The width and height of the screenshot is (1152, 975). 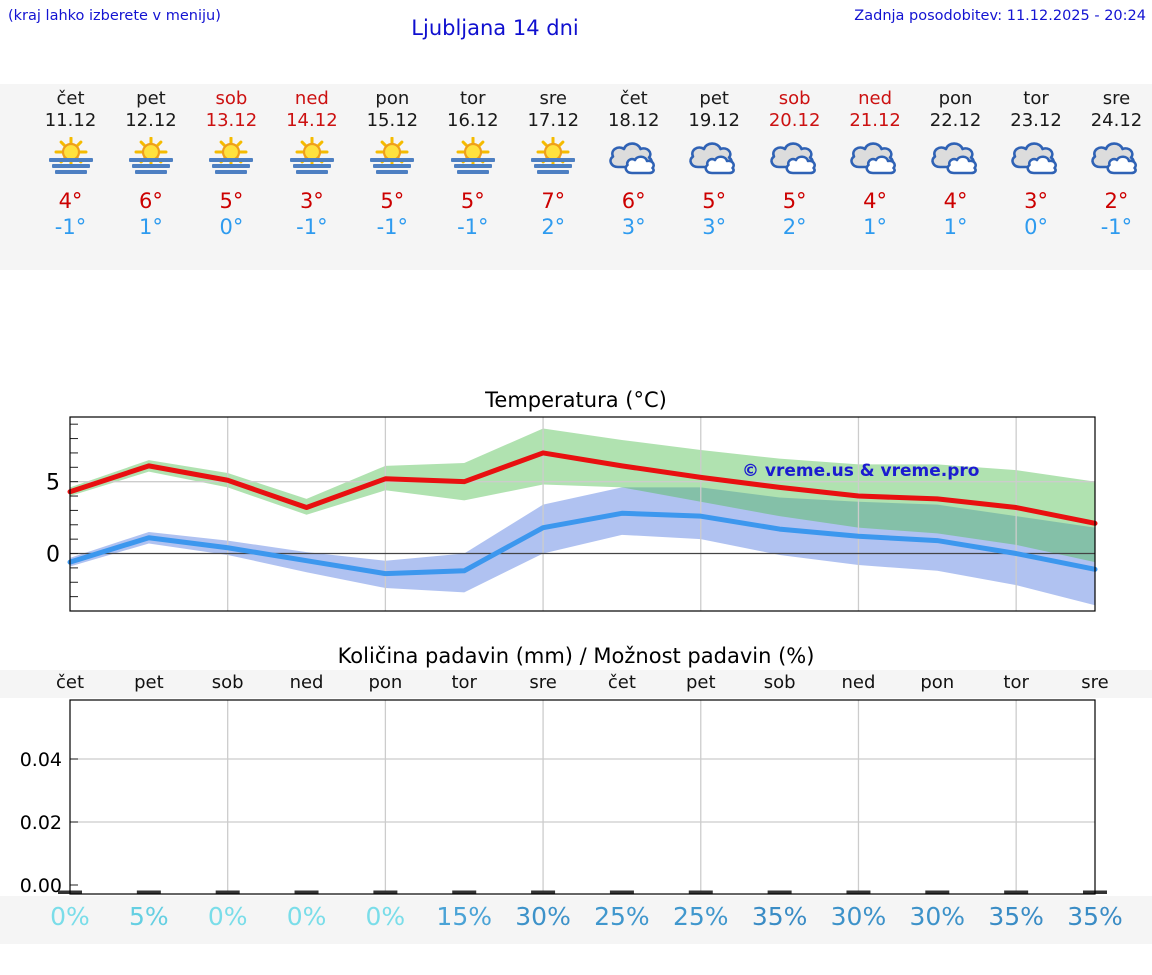 I want to click on forecast-day-column: sob 13.12 5° 0°, so click(x=231, y=164).